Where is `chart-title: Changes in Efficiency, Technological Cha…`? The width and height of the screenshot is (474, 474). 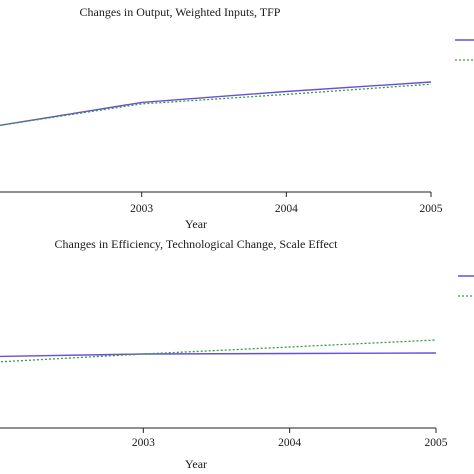 chart-title: Changes in Efficiency, Technological Cha… is located at coordinates (197, 244).